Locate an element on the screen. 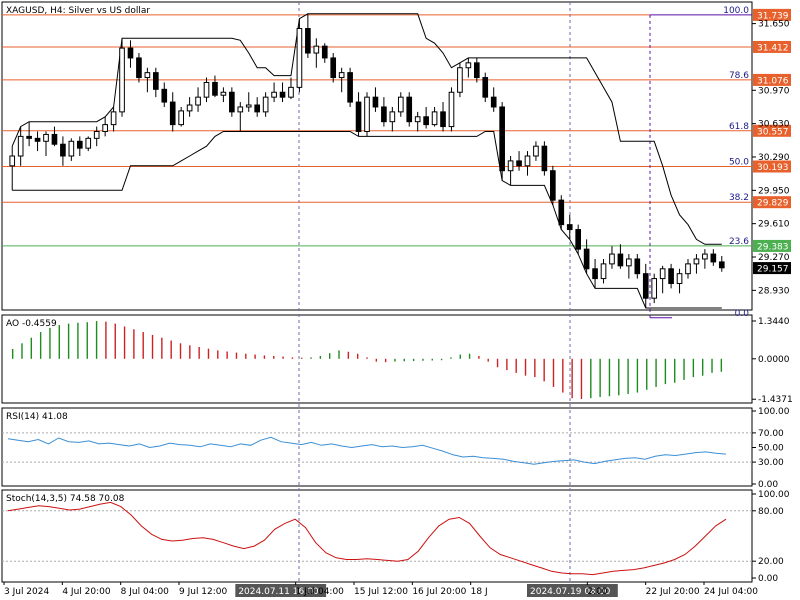 The height and width of the screenshot is (600, 800). fib-price-label: 30.557 is located at coordinates (773, 132).